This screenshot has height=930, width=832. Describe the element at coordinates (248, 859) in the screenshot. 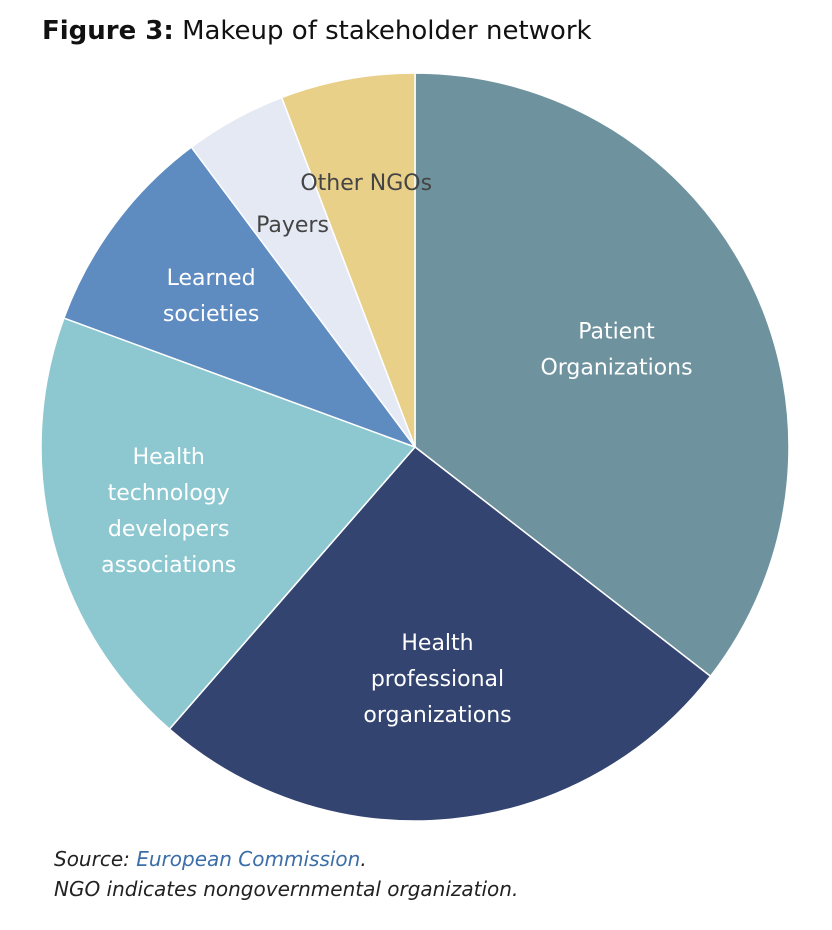

I see `source-link: European Commission` at that location.